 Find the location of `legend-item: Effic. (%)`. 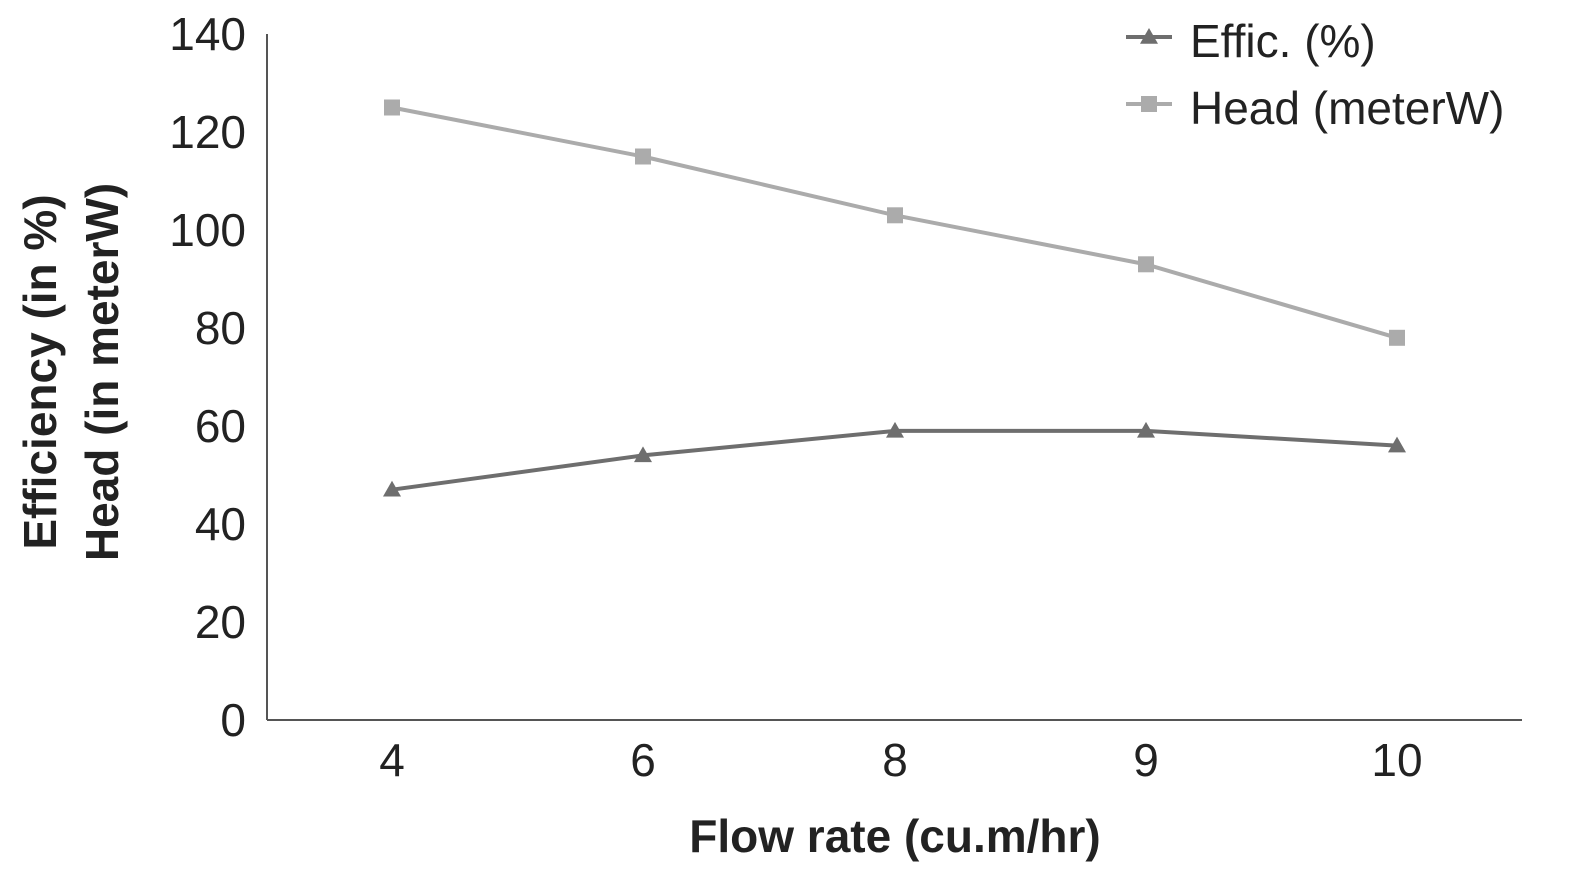

legend-item: Effic. (%) is located at coordinates (1251, 41).